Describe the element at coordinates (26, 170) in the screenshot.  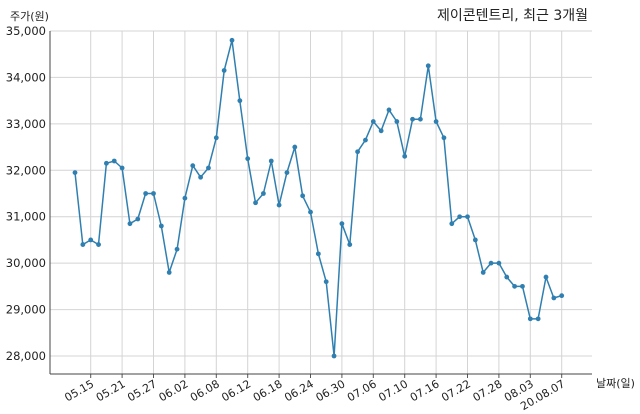
I see `y-tick-label: 32,000` at that location.